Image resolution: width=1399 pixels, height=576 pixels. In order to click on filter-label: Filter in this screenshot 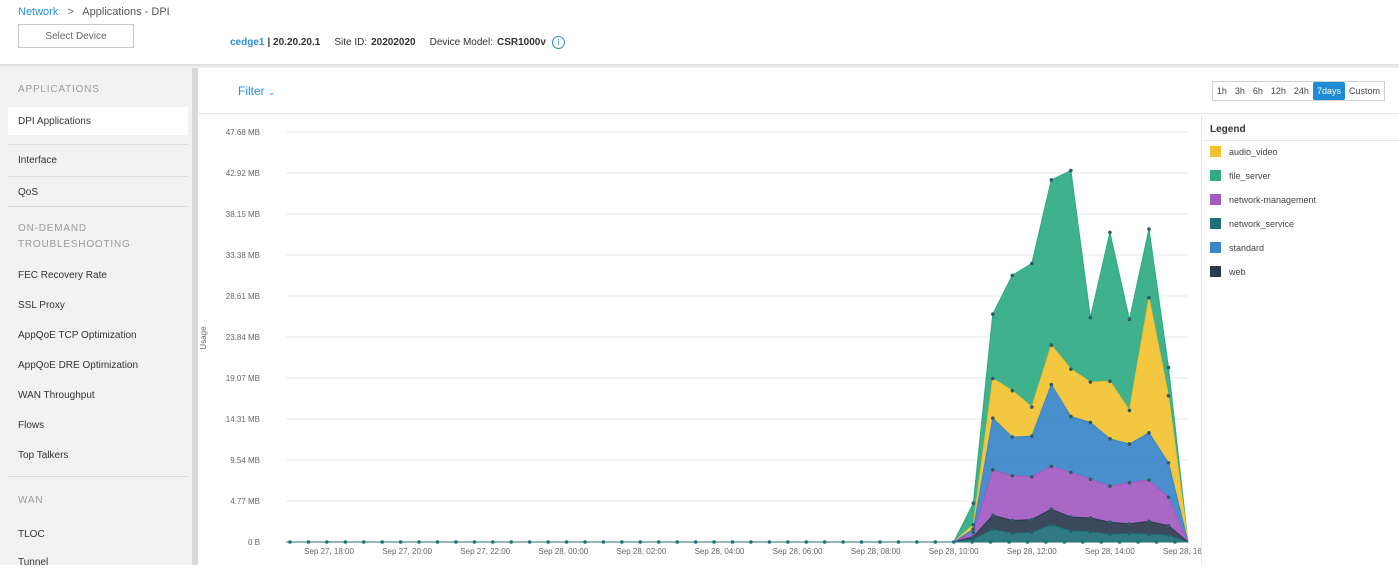, I will do `click(251, 91)`.